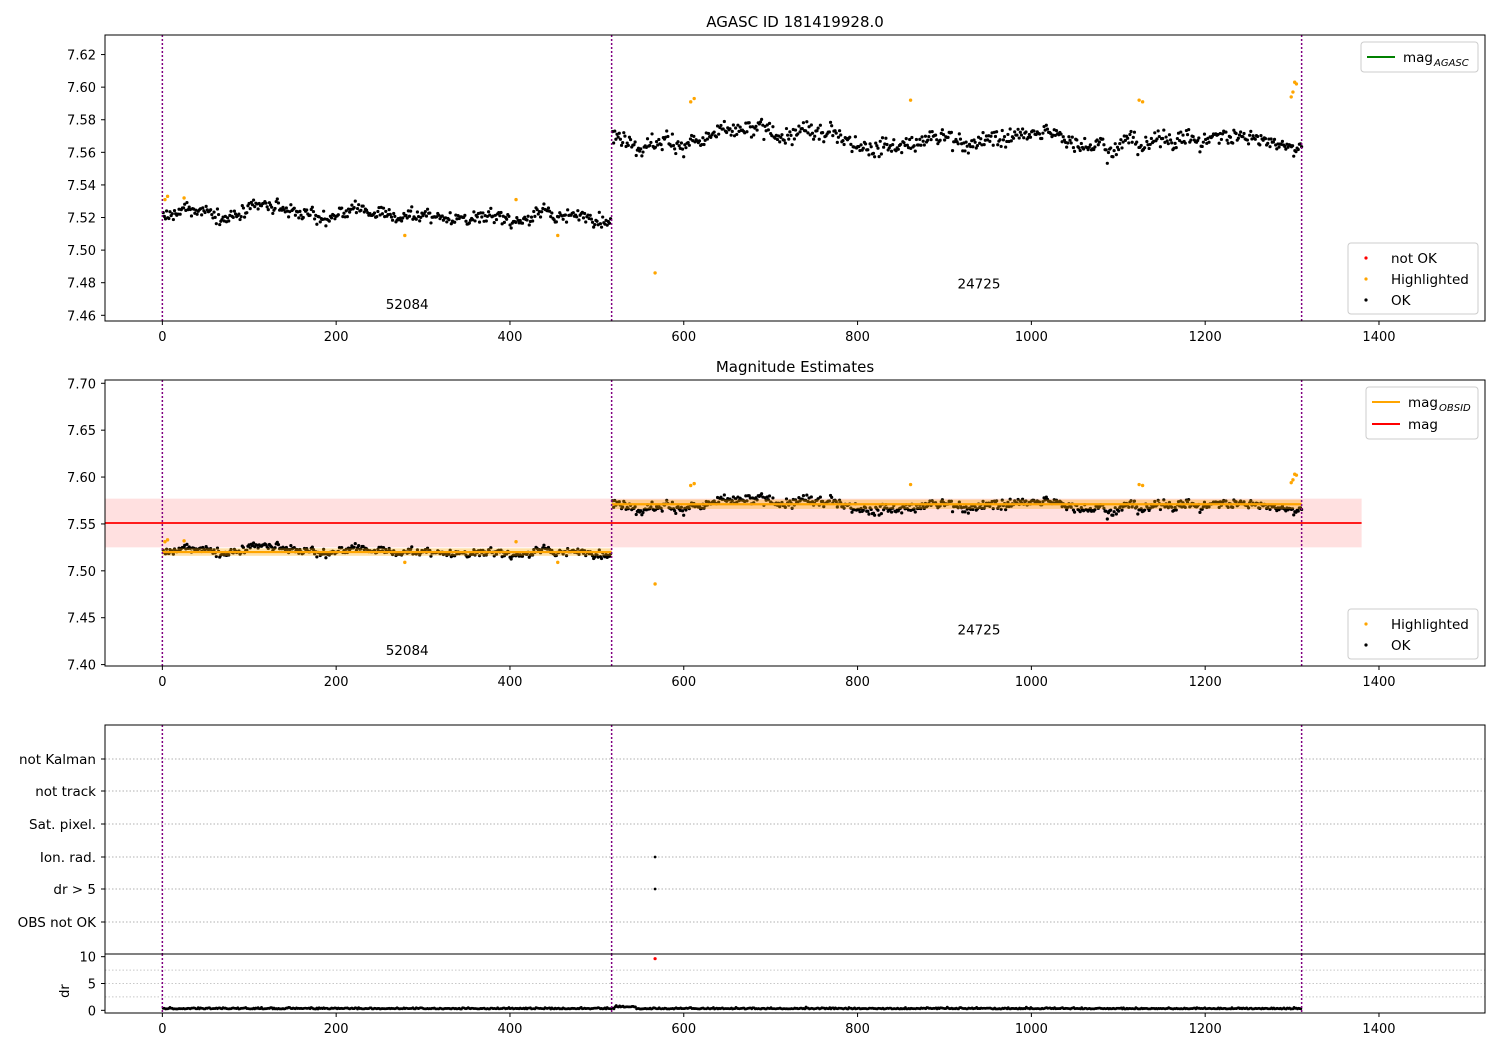  What do you see at coordinates (510, 682) in the screenshot?
I see `p2-xtick-label: 400` at bounding box center [510, 682].